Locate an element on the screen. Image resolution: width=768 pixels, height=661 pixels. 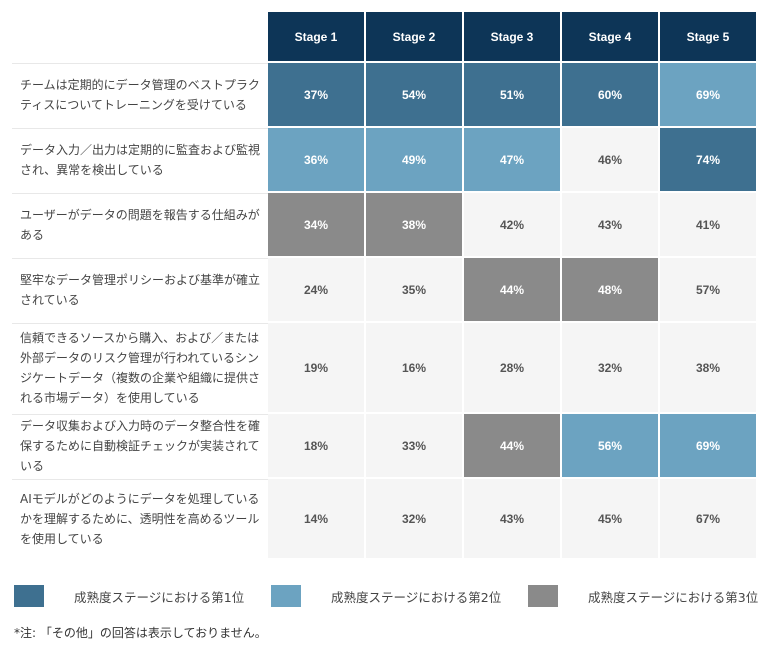
value-cell: 48% is located at coordinates (610, 289).